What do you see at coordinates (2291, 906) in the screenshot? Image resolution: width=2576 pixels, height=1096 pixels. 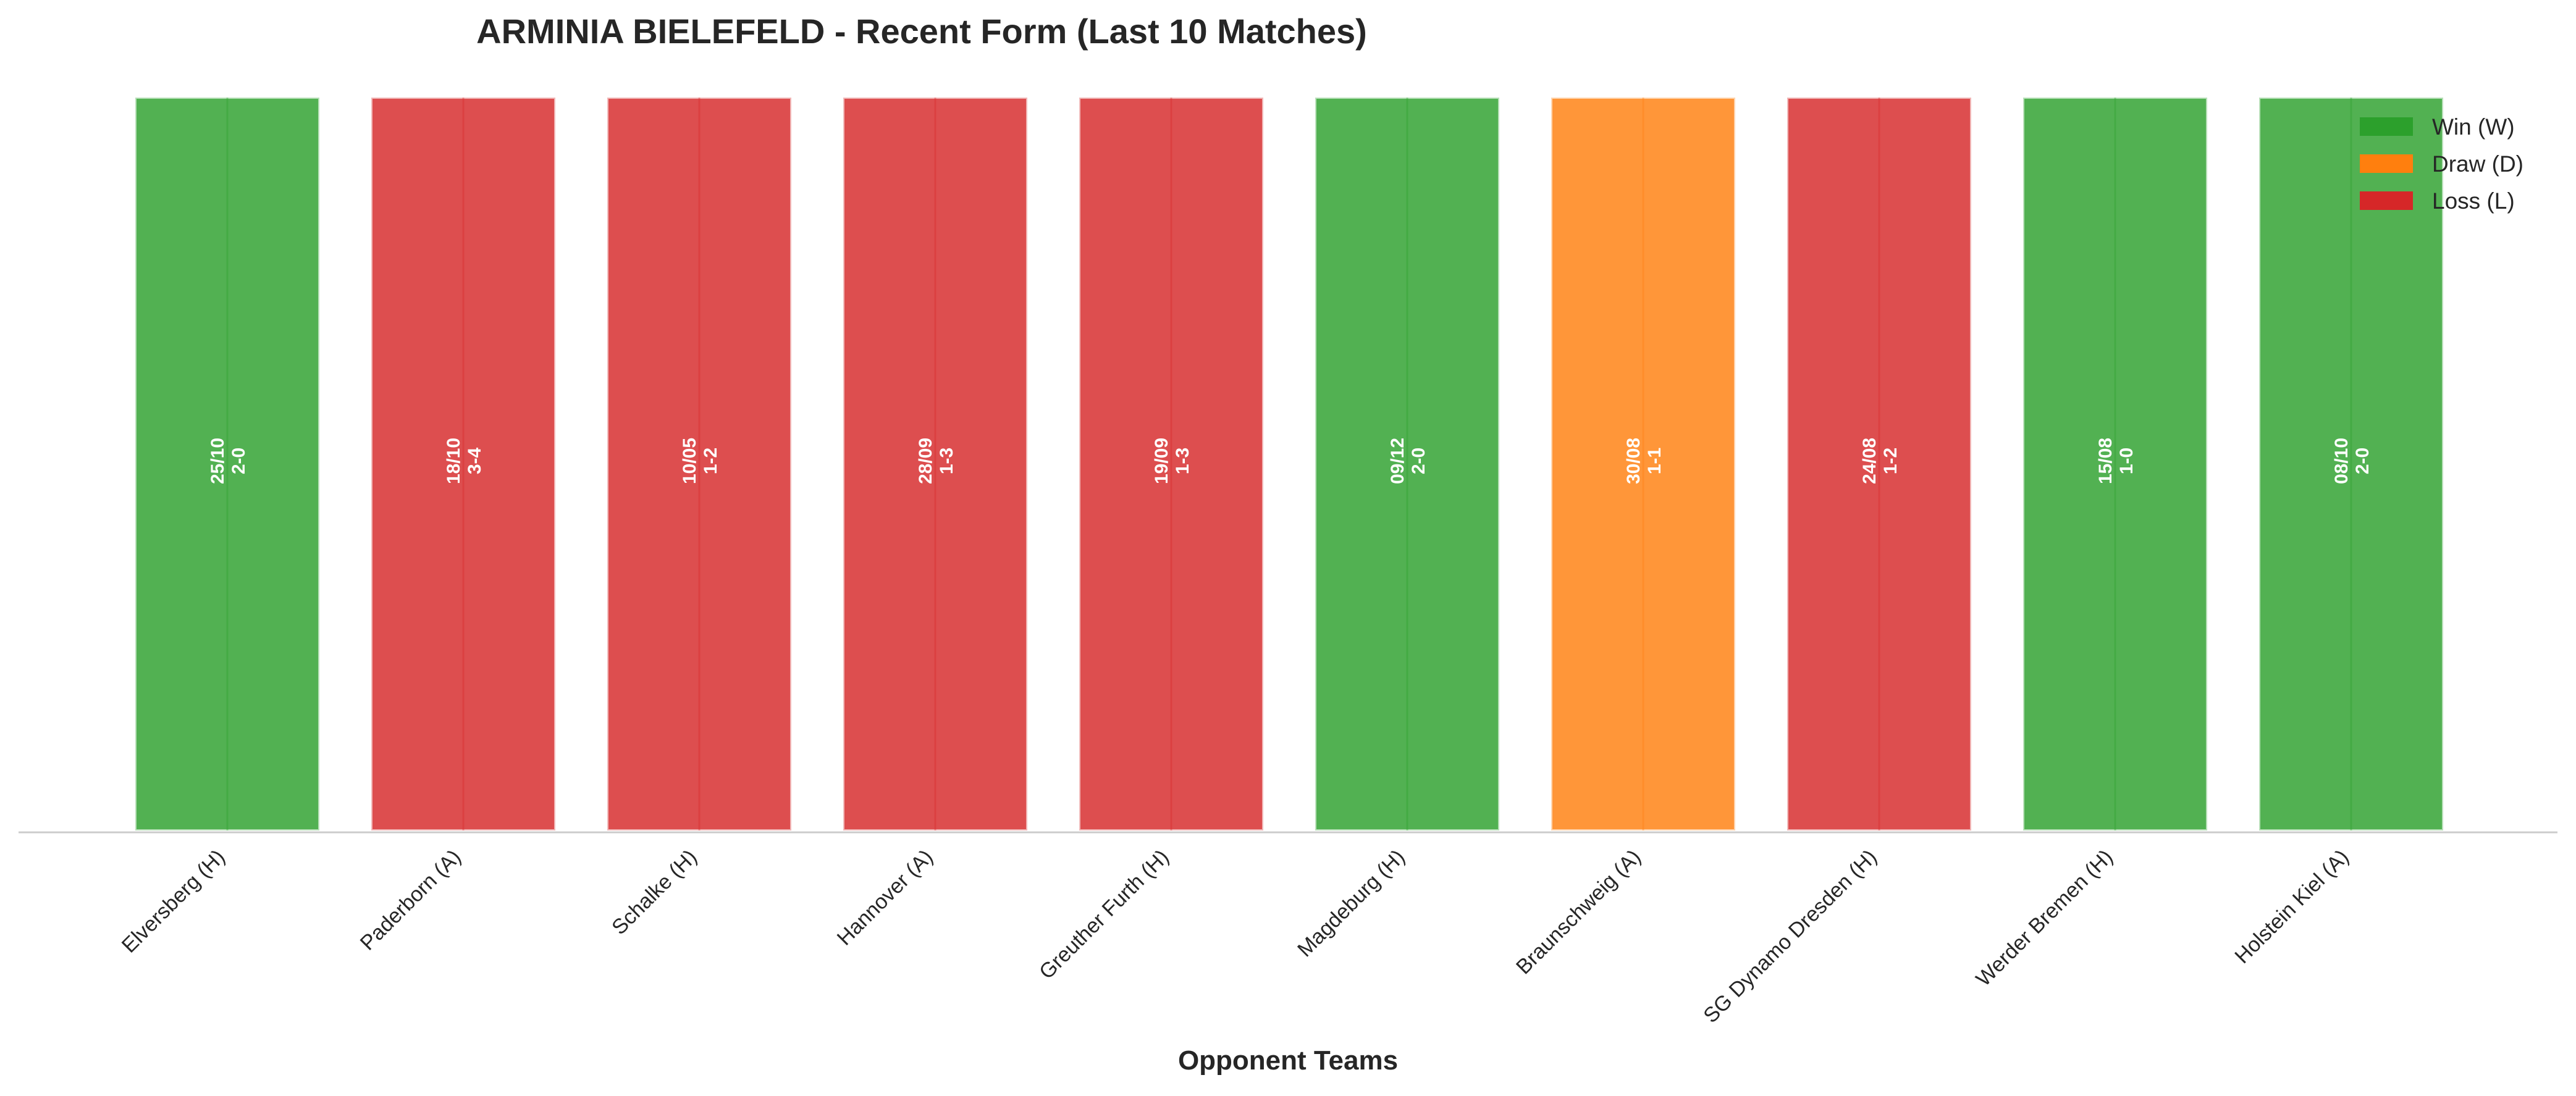 I see `x-tick-label-10: Holstein Kiel (A)` at bounding box center [2291, 906].